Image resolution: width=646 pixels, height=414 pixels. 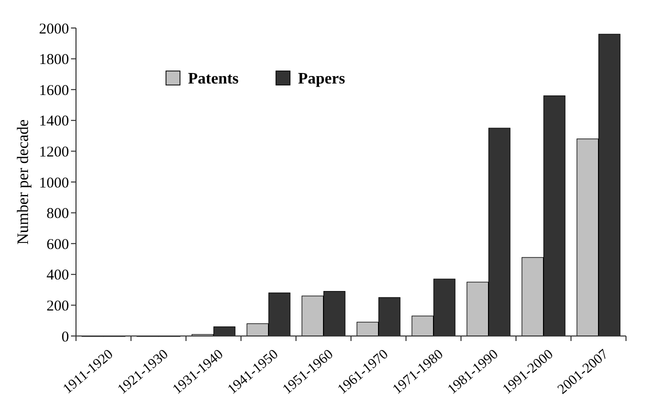 I want to click on y-tick-label: 2000, so click(x=54, y=29).